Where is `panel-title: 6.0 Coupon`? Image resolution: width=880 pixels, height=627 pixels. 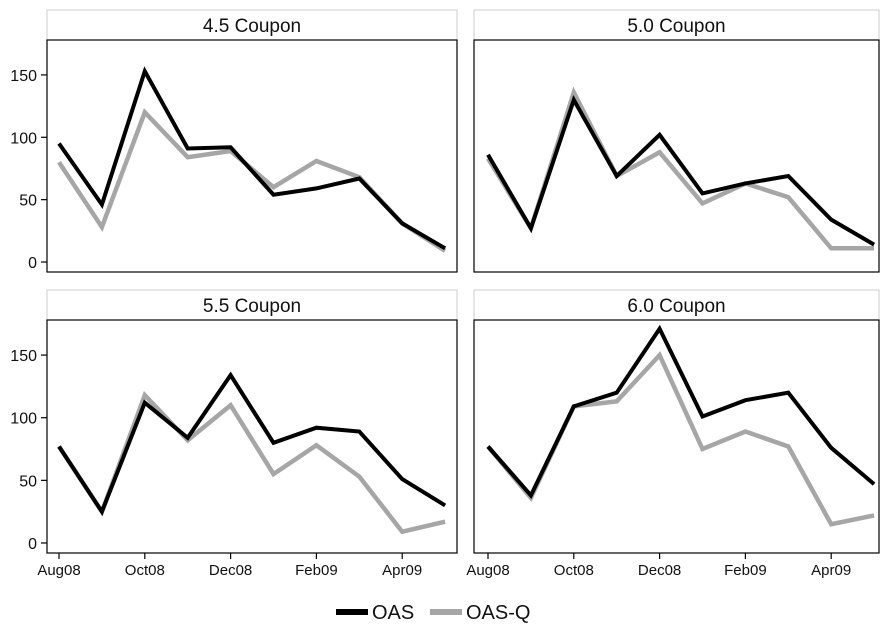 panel-title: 6.0 Coupon is located at coordinates (676, 306).